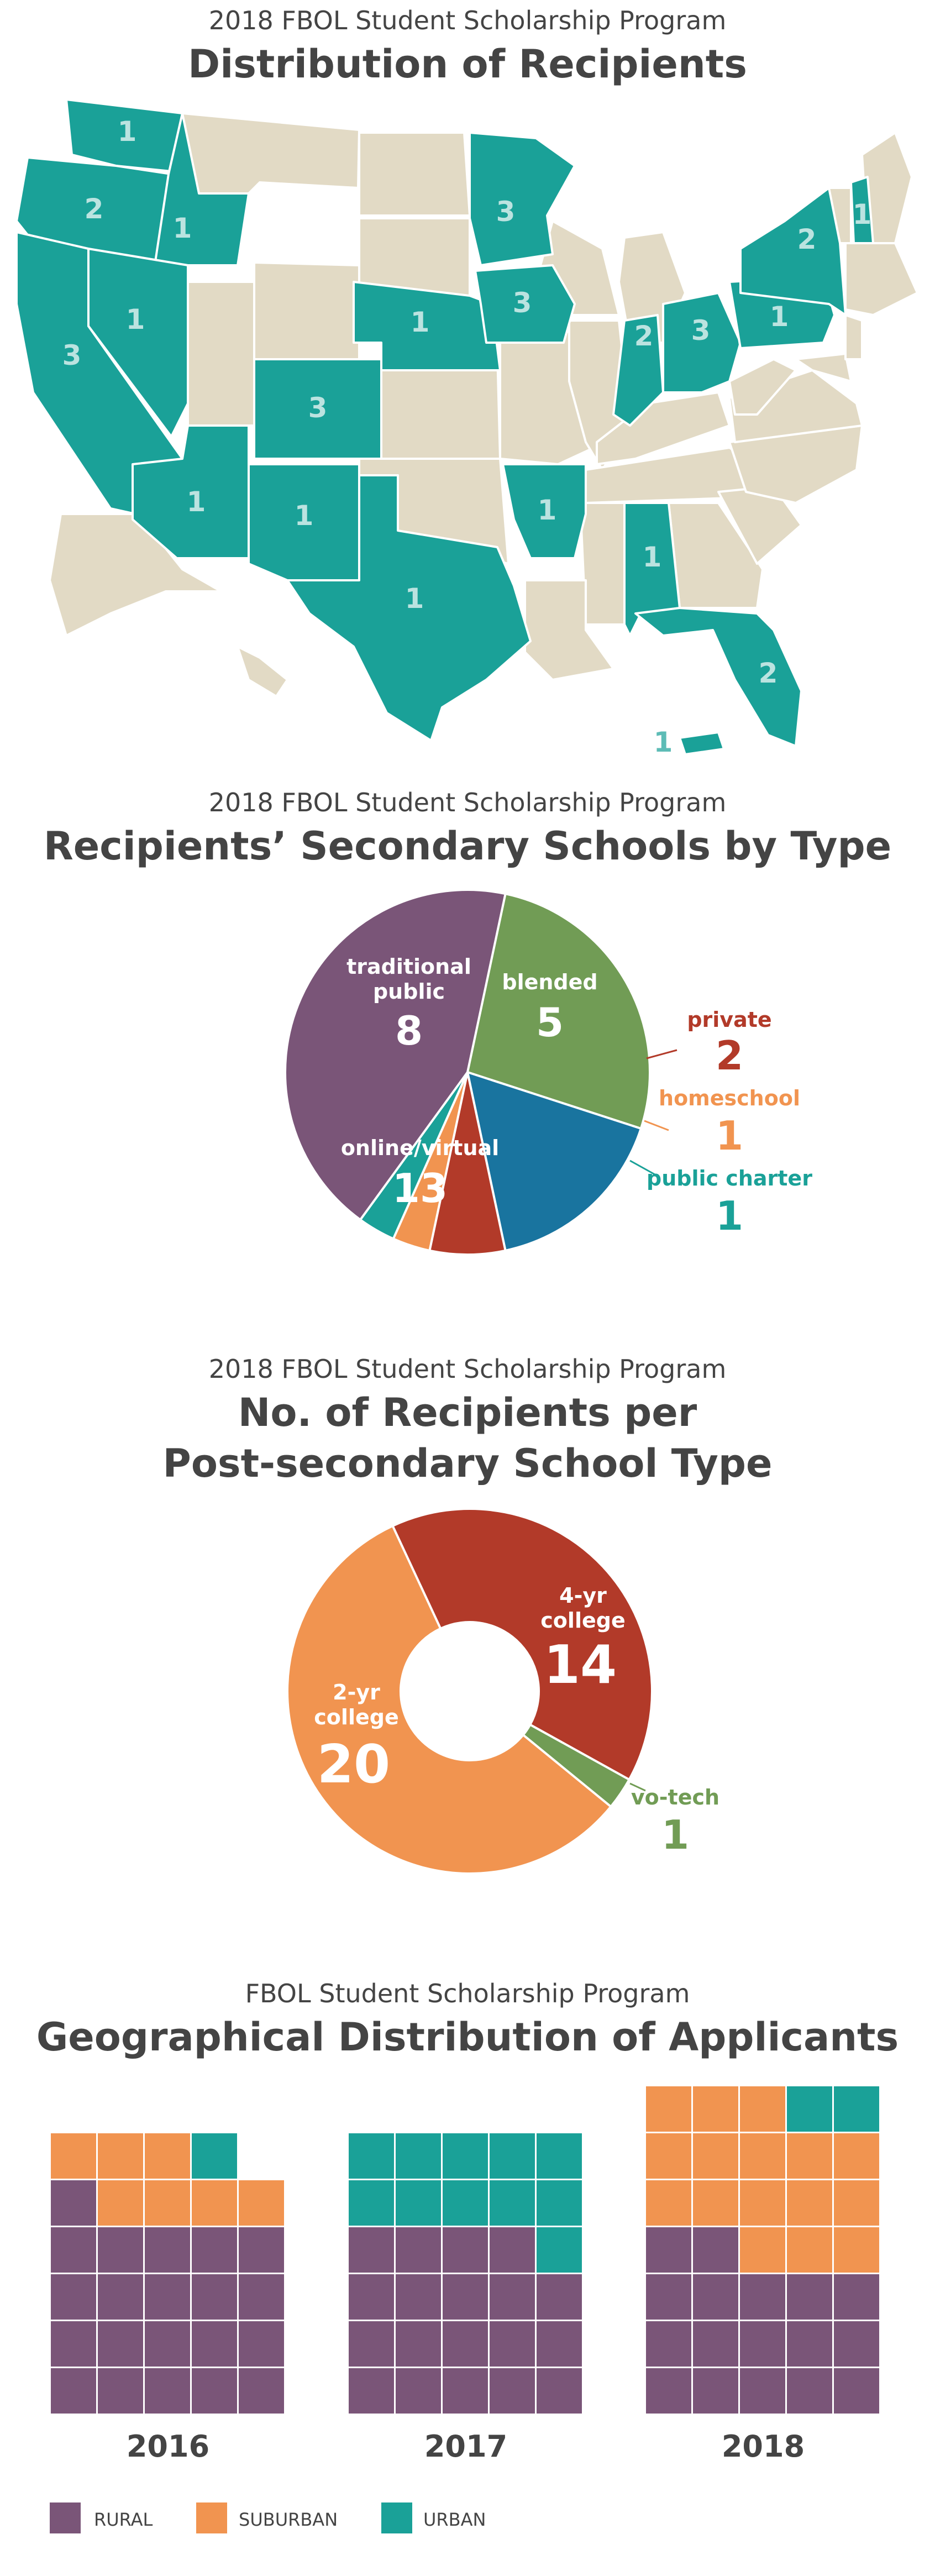 The height and width of the screenshot is (2576, 935). What do you see at coordinates (454, 2519) in the screenshot?
I see `legend-label-urban: URBAN` at bounding box center [454, 2519].